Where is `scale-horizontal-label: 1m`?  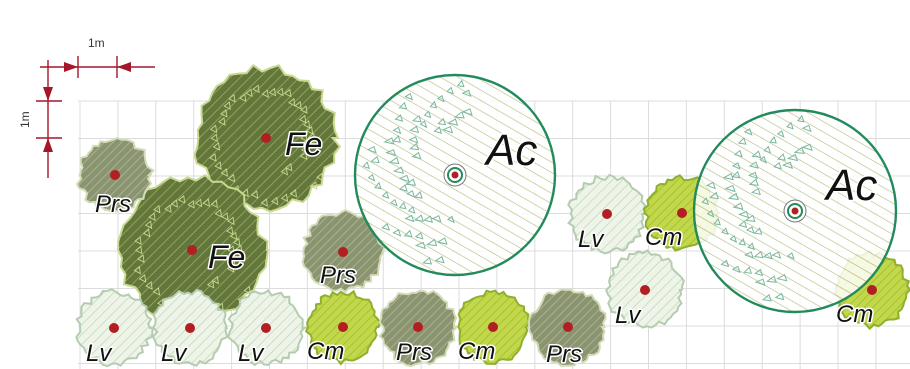 scale-horizontal-label: 1m is located at coordinates (96, 43).